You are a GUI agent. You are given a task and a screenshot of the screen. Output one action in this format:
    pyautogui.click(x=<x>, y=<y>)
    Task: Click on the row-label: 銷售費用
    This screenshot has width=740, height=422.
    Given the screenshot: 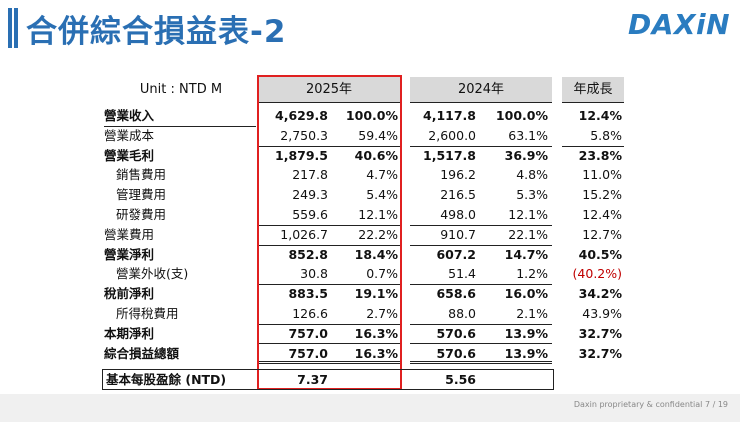 What is the action you would take?
    pyautogui.click(x=141, y=175)
    